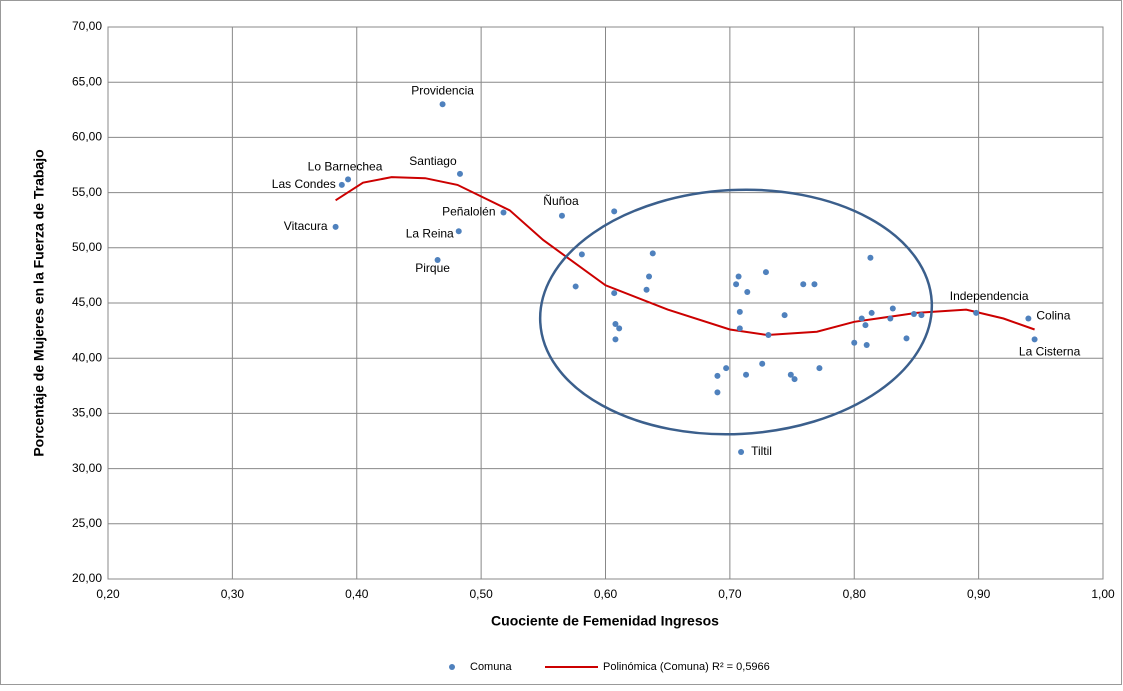 The image size is (1123, 691). I want to click on point-label: La Reina, so click(430, 233).